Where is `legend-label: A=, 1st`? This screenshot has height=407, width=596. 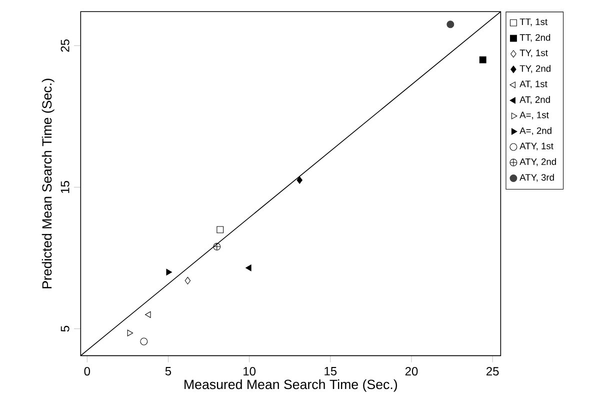
legend-label: A=, 1st is located at coordinates (534, 116).